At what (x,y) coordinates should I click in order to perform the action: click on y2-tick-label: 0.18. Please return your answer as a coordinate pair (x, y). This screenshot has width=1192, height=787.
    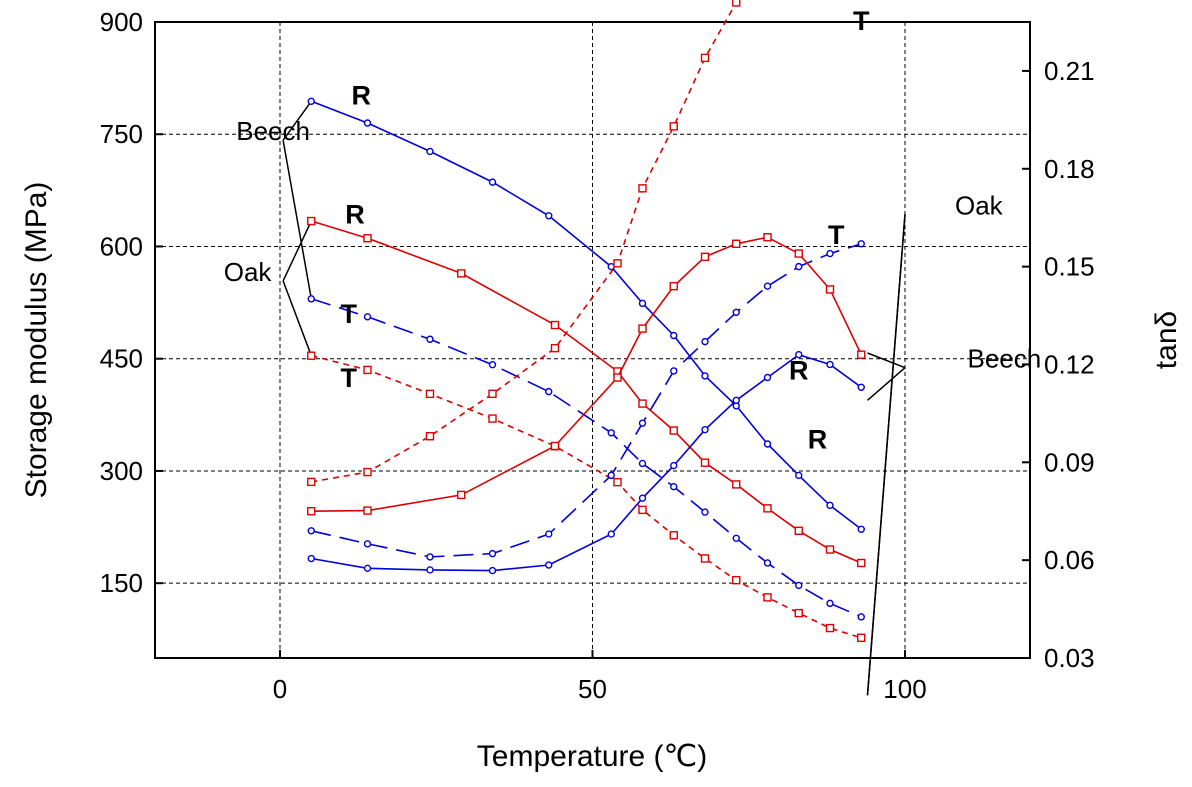
    Looking at the image, I should click on (1069, 169).